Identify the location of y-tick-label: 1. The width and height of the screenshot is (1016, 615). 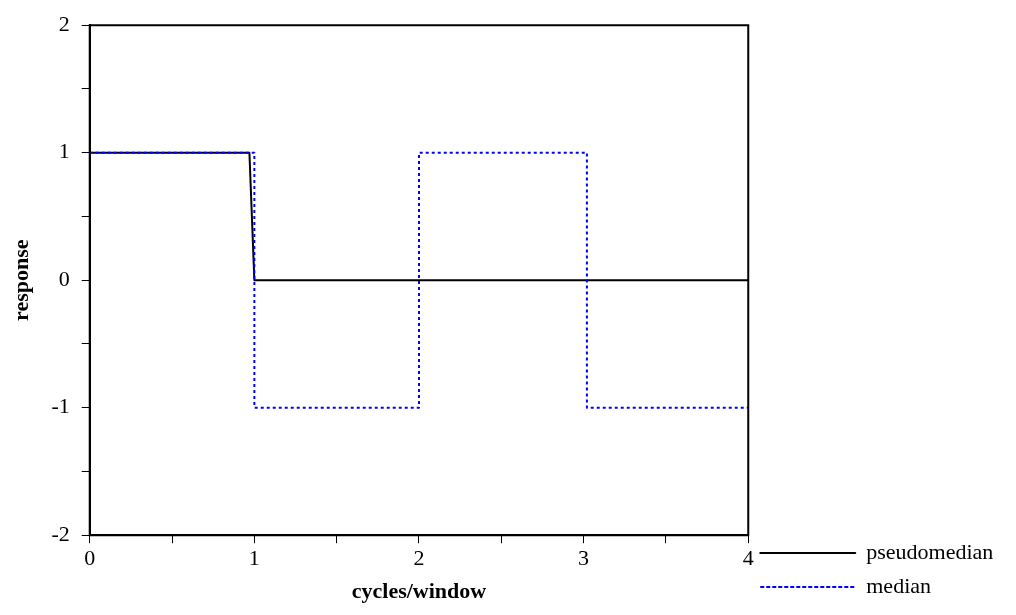
(64, 151).